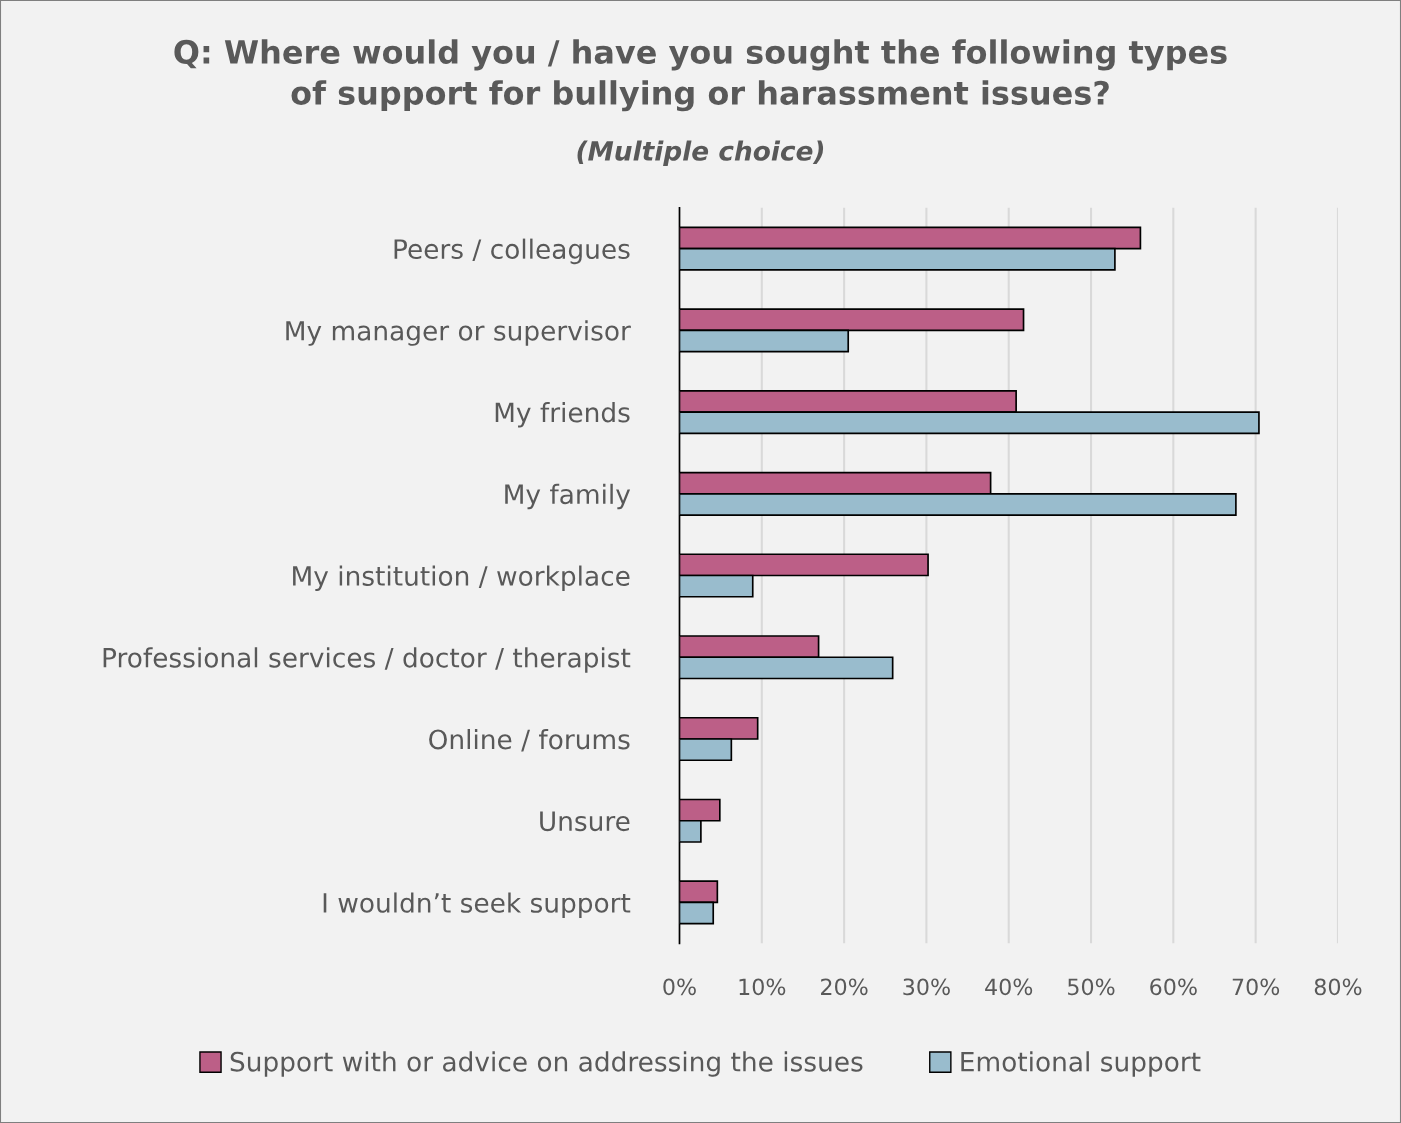 The height and width of the screenshot is (1123, 1401). What do you see at coordinates (926, 987) in the screenshot?
I see `x-tick-label: 30%` at bounding box center [926, 987].